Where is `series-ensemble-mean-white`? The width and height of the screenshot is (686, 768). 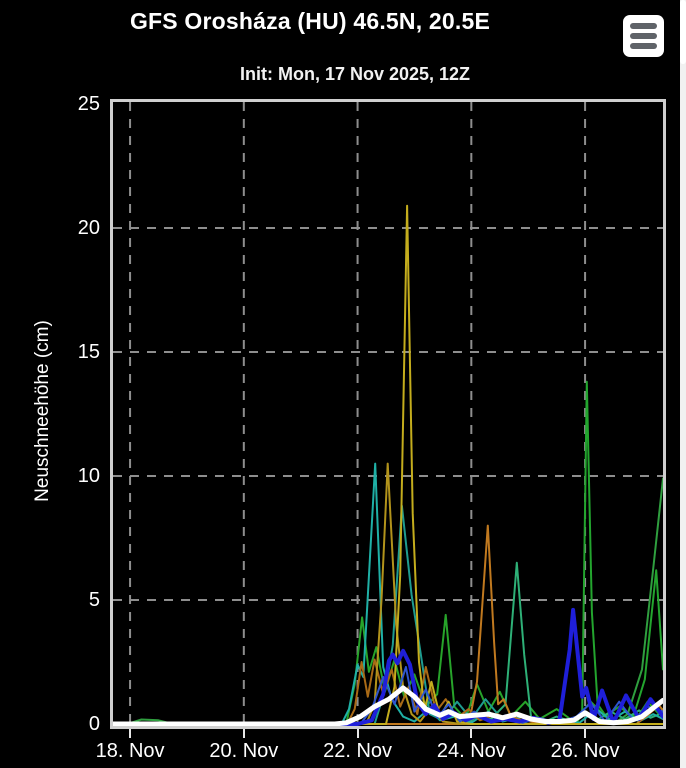 series-ensemble-mean-white is located at coordinates (388, 705).